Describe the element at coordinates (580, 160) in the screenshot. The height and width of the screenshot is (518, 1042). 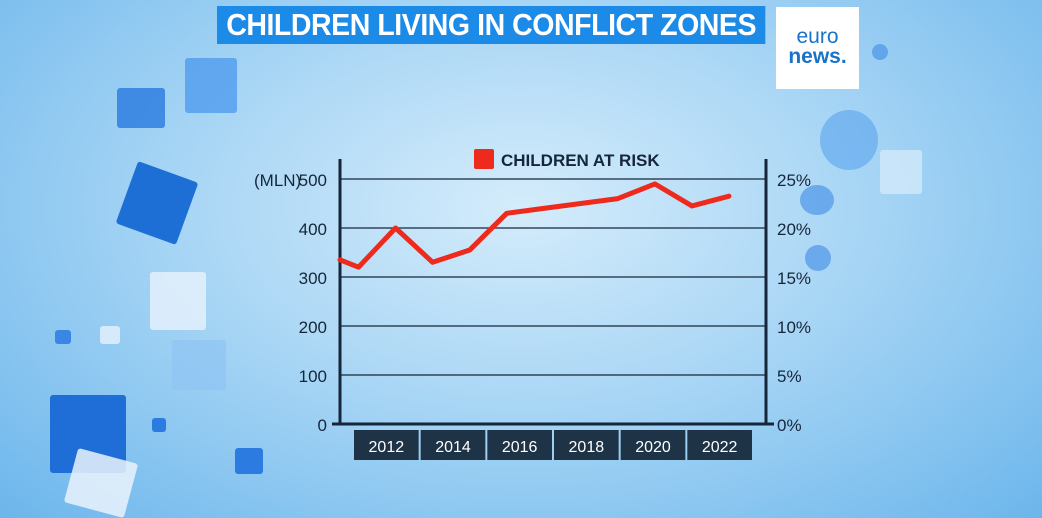
I see `legend-label: CHILDREN AT RISK` at that location.